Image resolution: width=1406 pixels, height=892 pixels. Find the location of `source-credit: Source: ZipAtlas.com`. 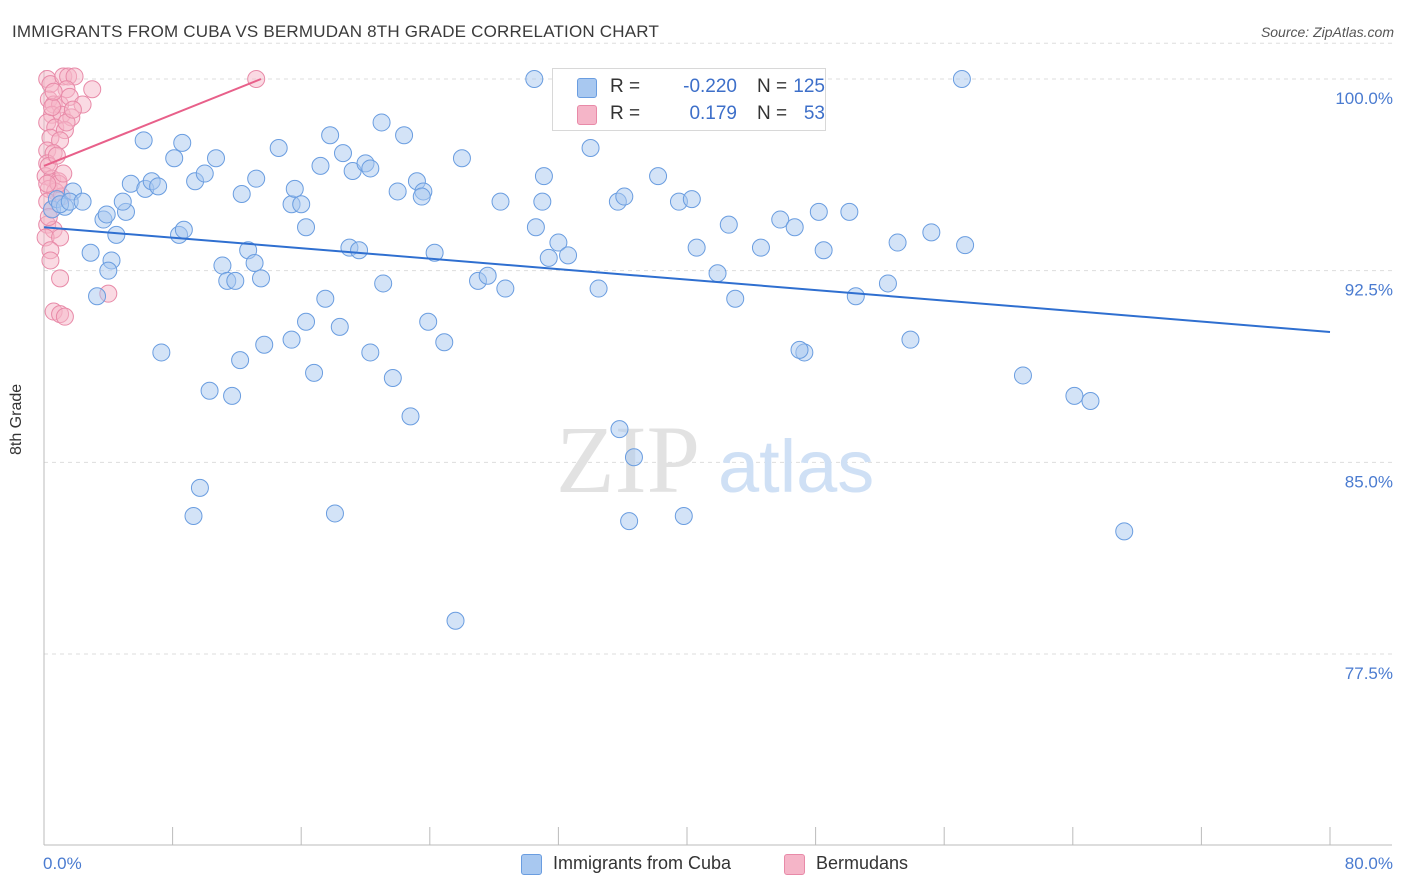

source-credit: Source: ZipAtlas.com is located at coordinates (1327, 32).